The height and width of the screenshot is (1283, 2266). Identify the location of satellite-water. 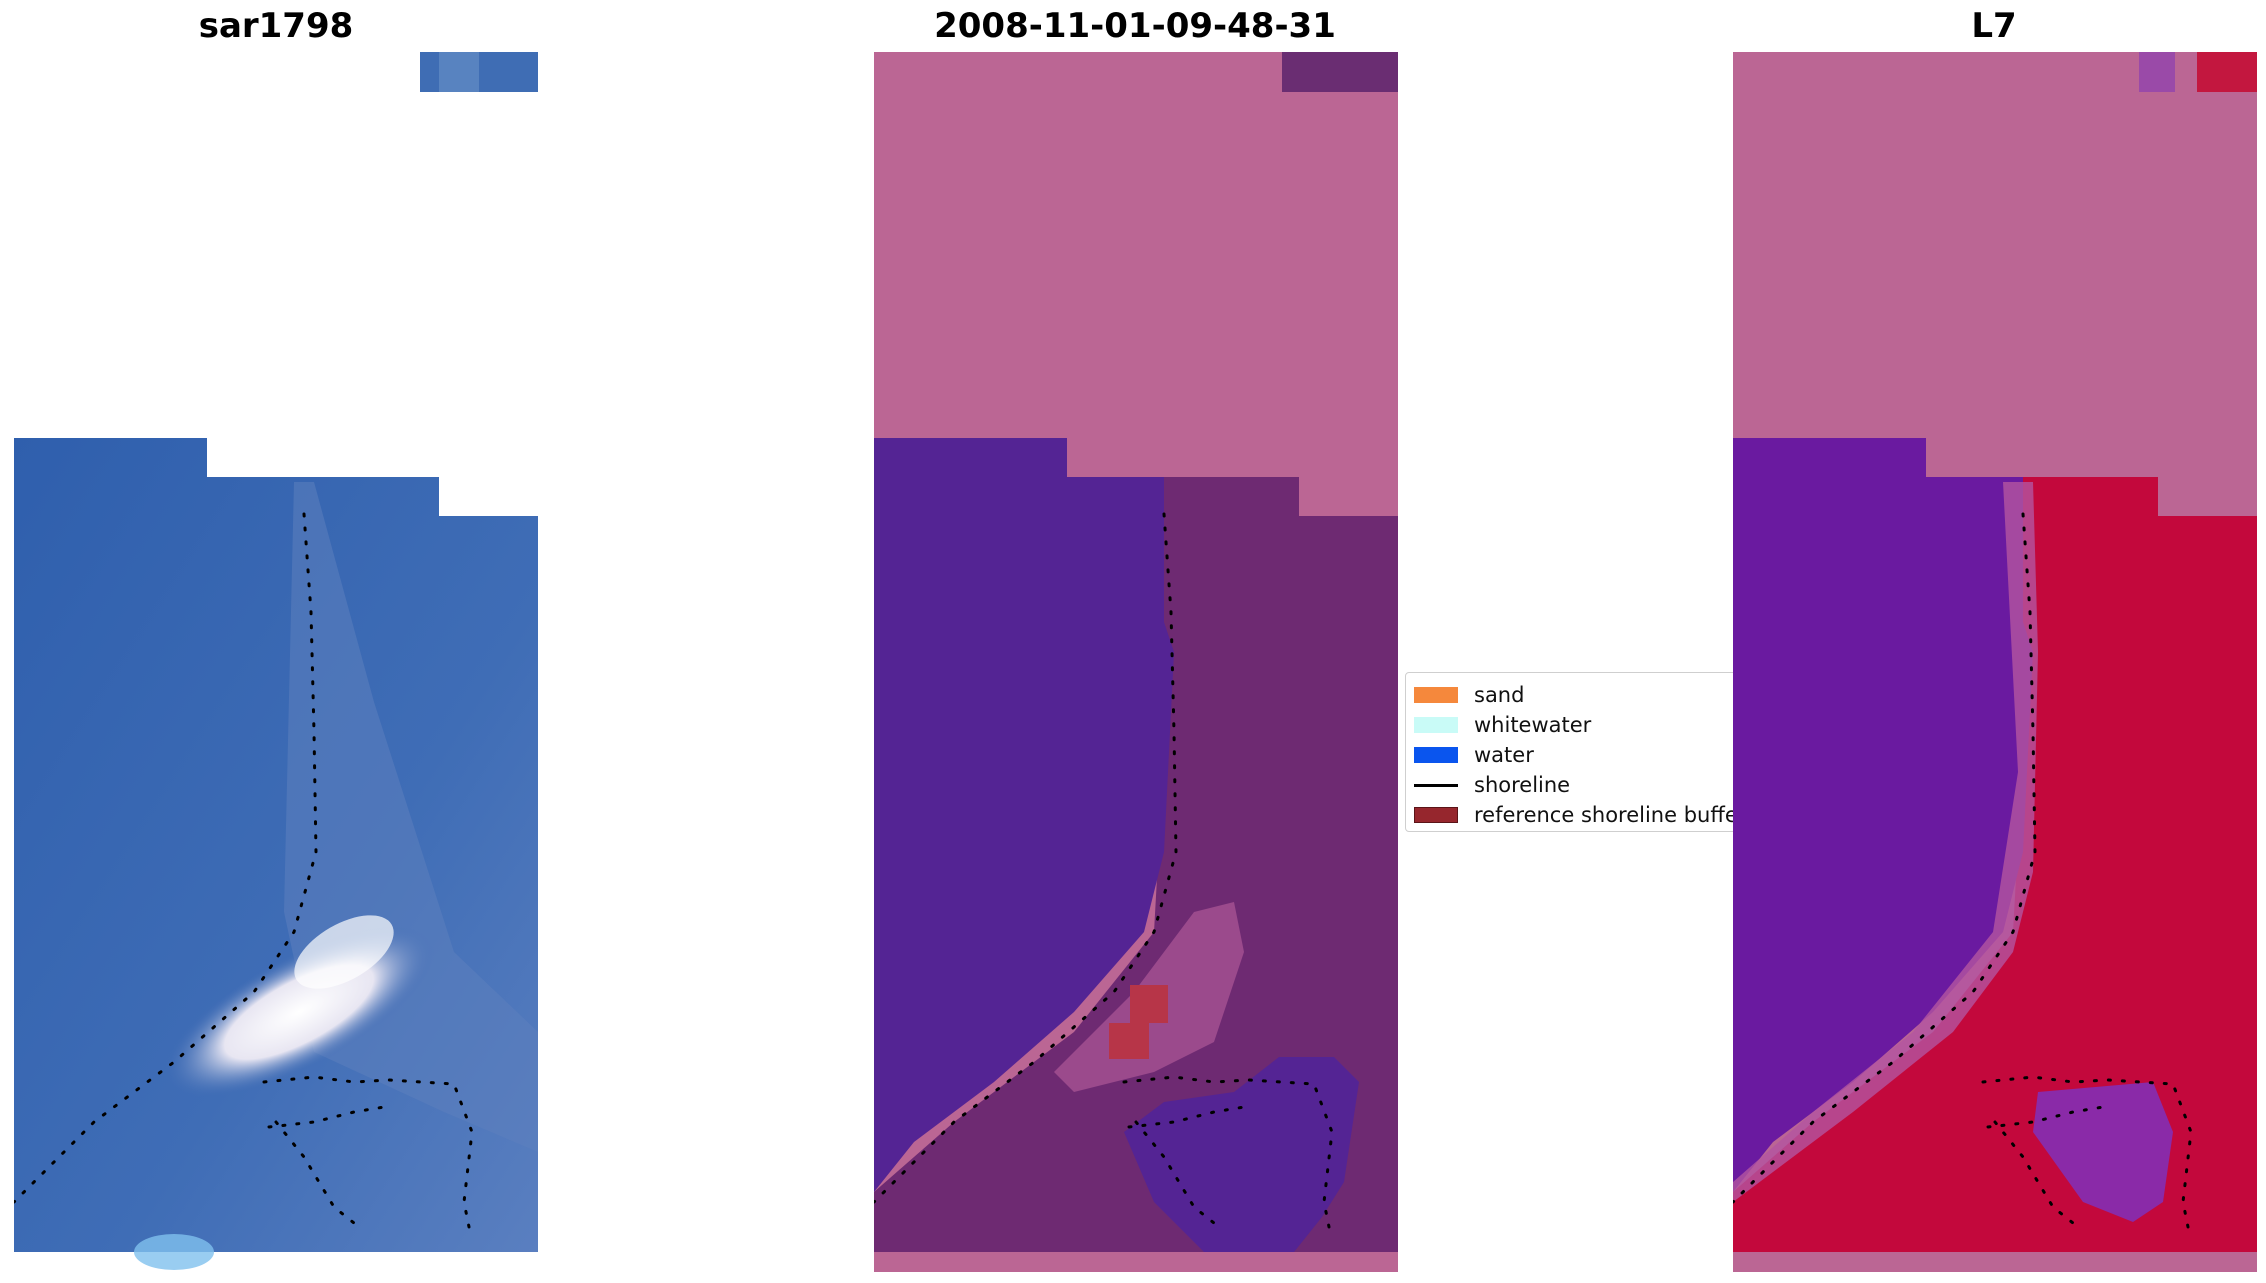
(1883, 815).